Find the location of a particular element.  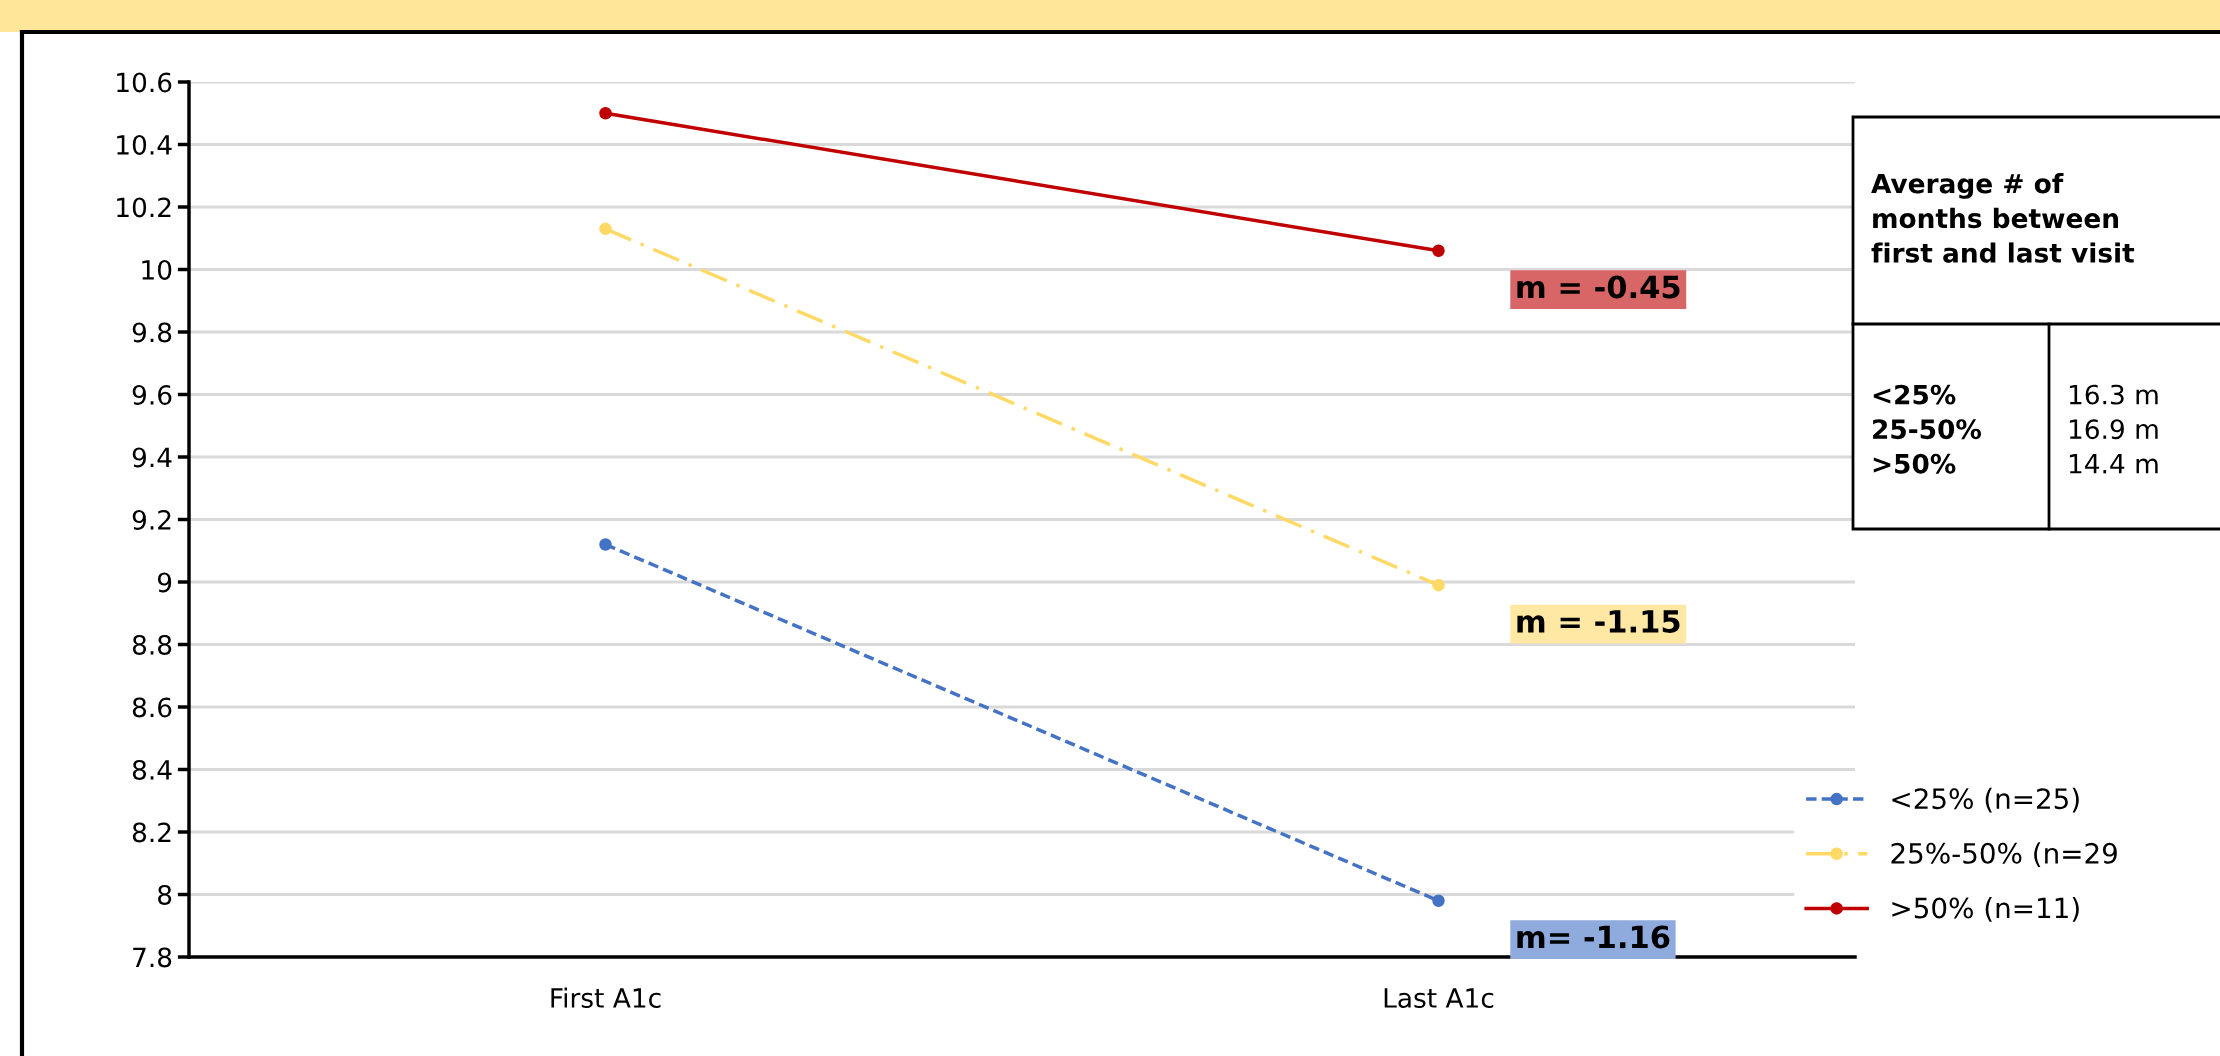

y-tick-label: 10.2 is located at coordinates (144, 207).